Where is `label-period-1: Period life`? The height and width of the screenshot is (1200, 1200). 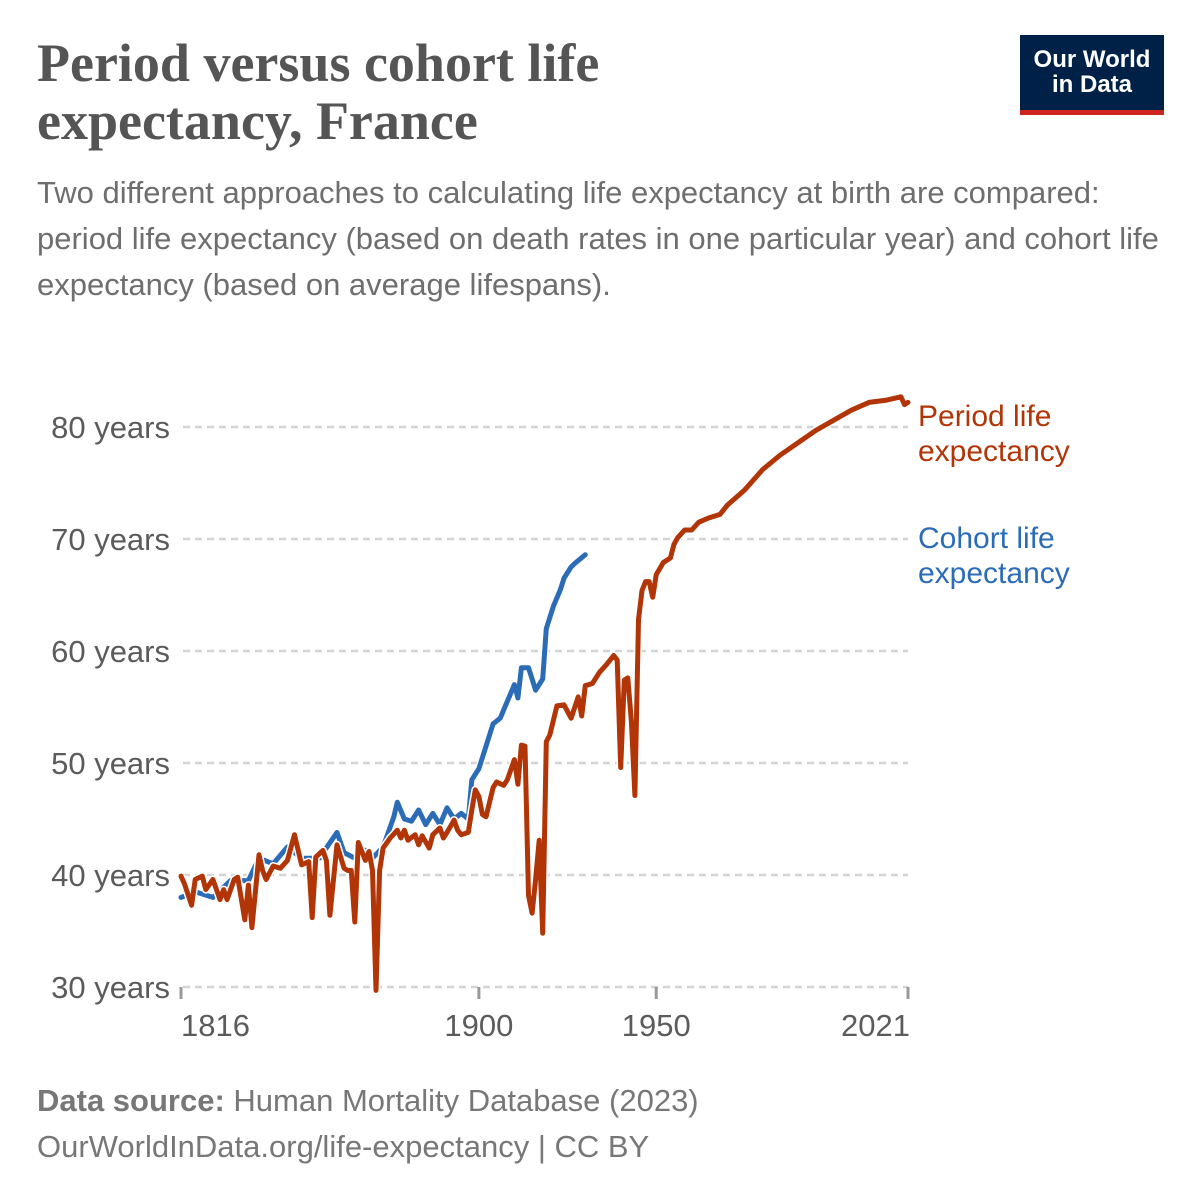 label-period-1: Period life is located at coordinates (984, 416).